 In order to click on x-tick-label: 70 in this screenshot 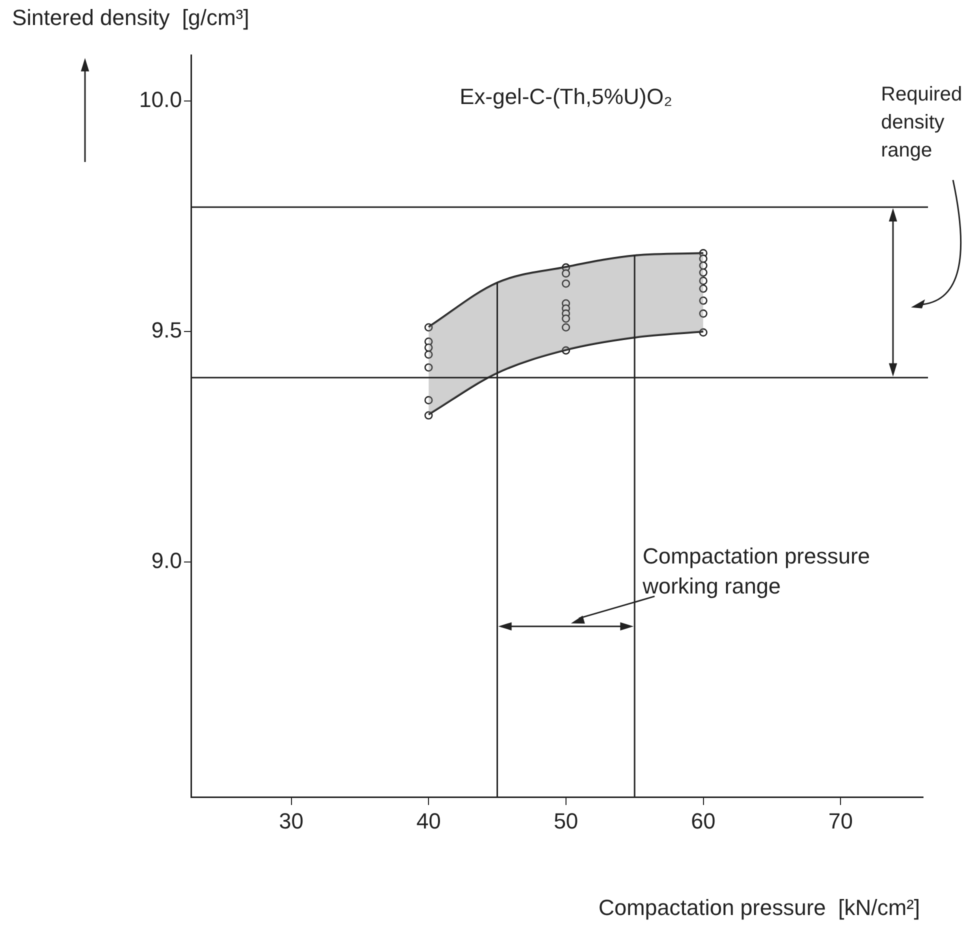, I will do `click(840, 821)`.